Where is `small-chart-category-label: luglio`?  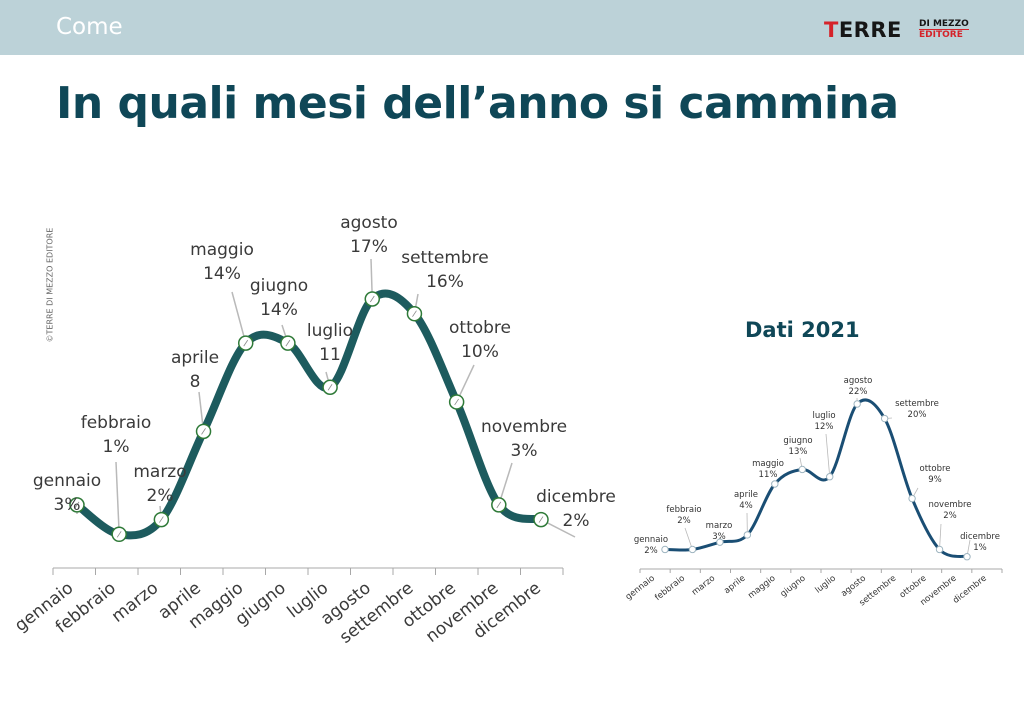
small-chart-category-label: luglio is located at coordinates (826, 584).